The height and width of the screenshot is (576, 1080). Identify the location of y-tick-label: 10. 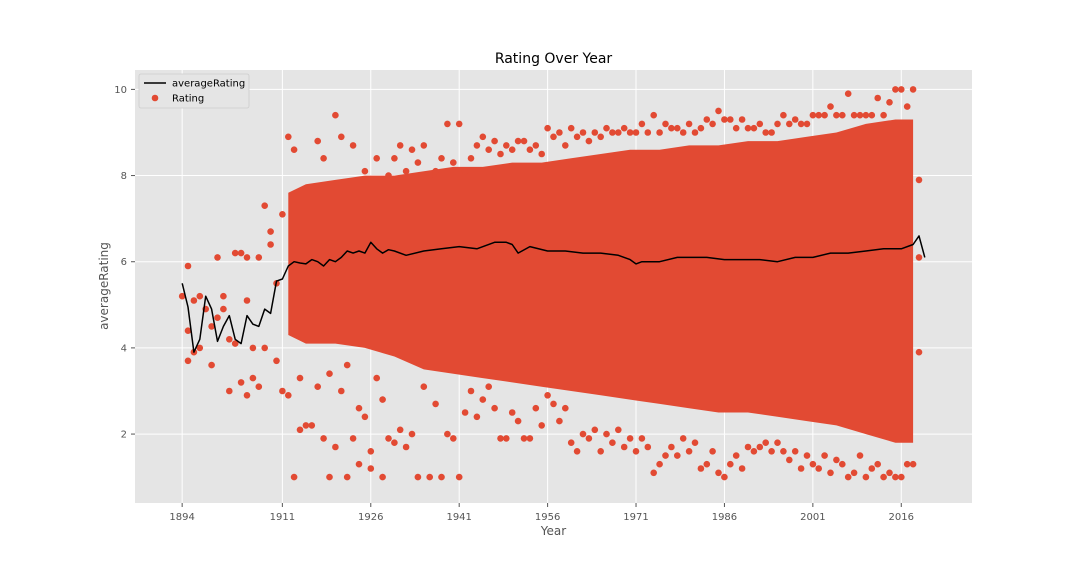
(120, 90).